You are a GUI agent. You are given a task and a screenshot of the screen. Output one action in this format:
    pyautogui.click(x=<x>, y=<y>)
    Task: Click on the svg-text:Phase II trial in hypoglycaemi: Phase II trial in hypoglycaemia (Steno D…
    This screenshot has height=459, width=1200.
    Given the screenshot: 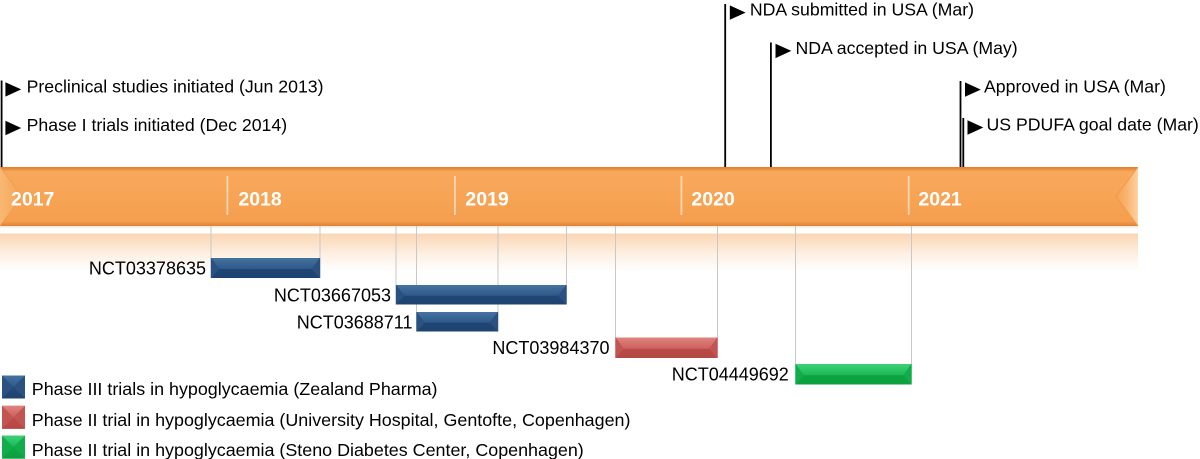 What is the action you would take?
    pyautogui.click(x=308, y=449)
    